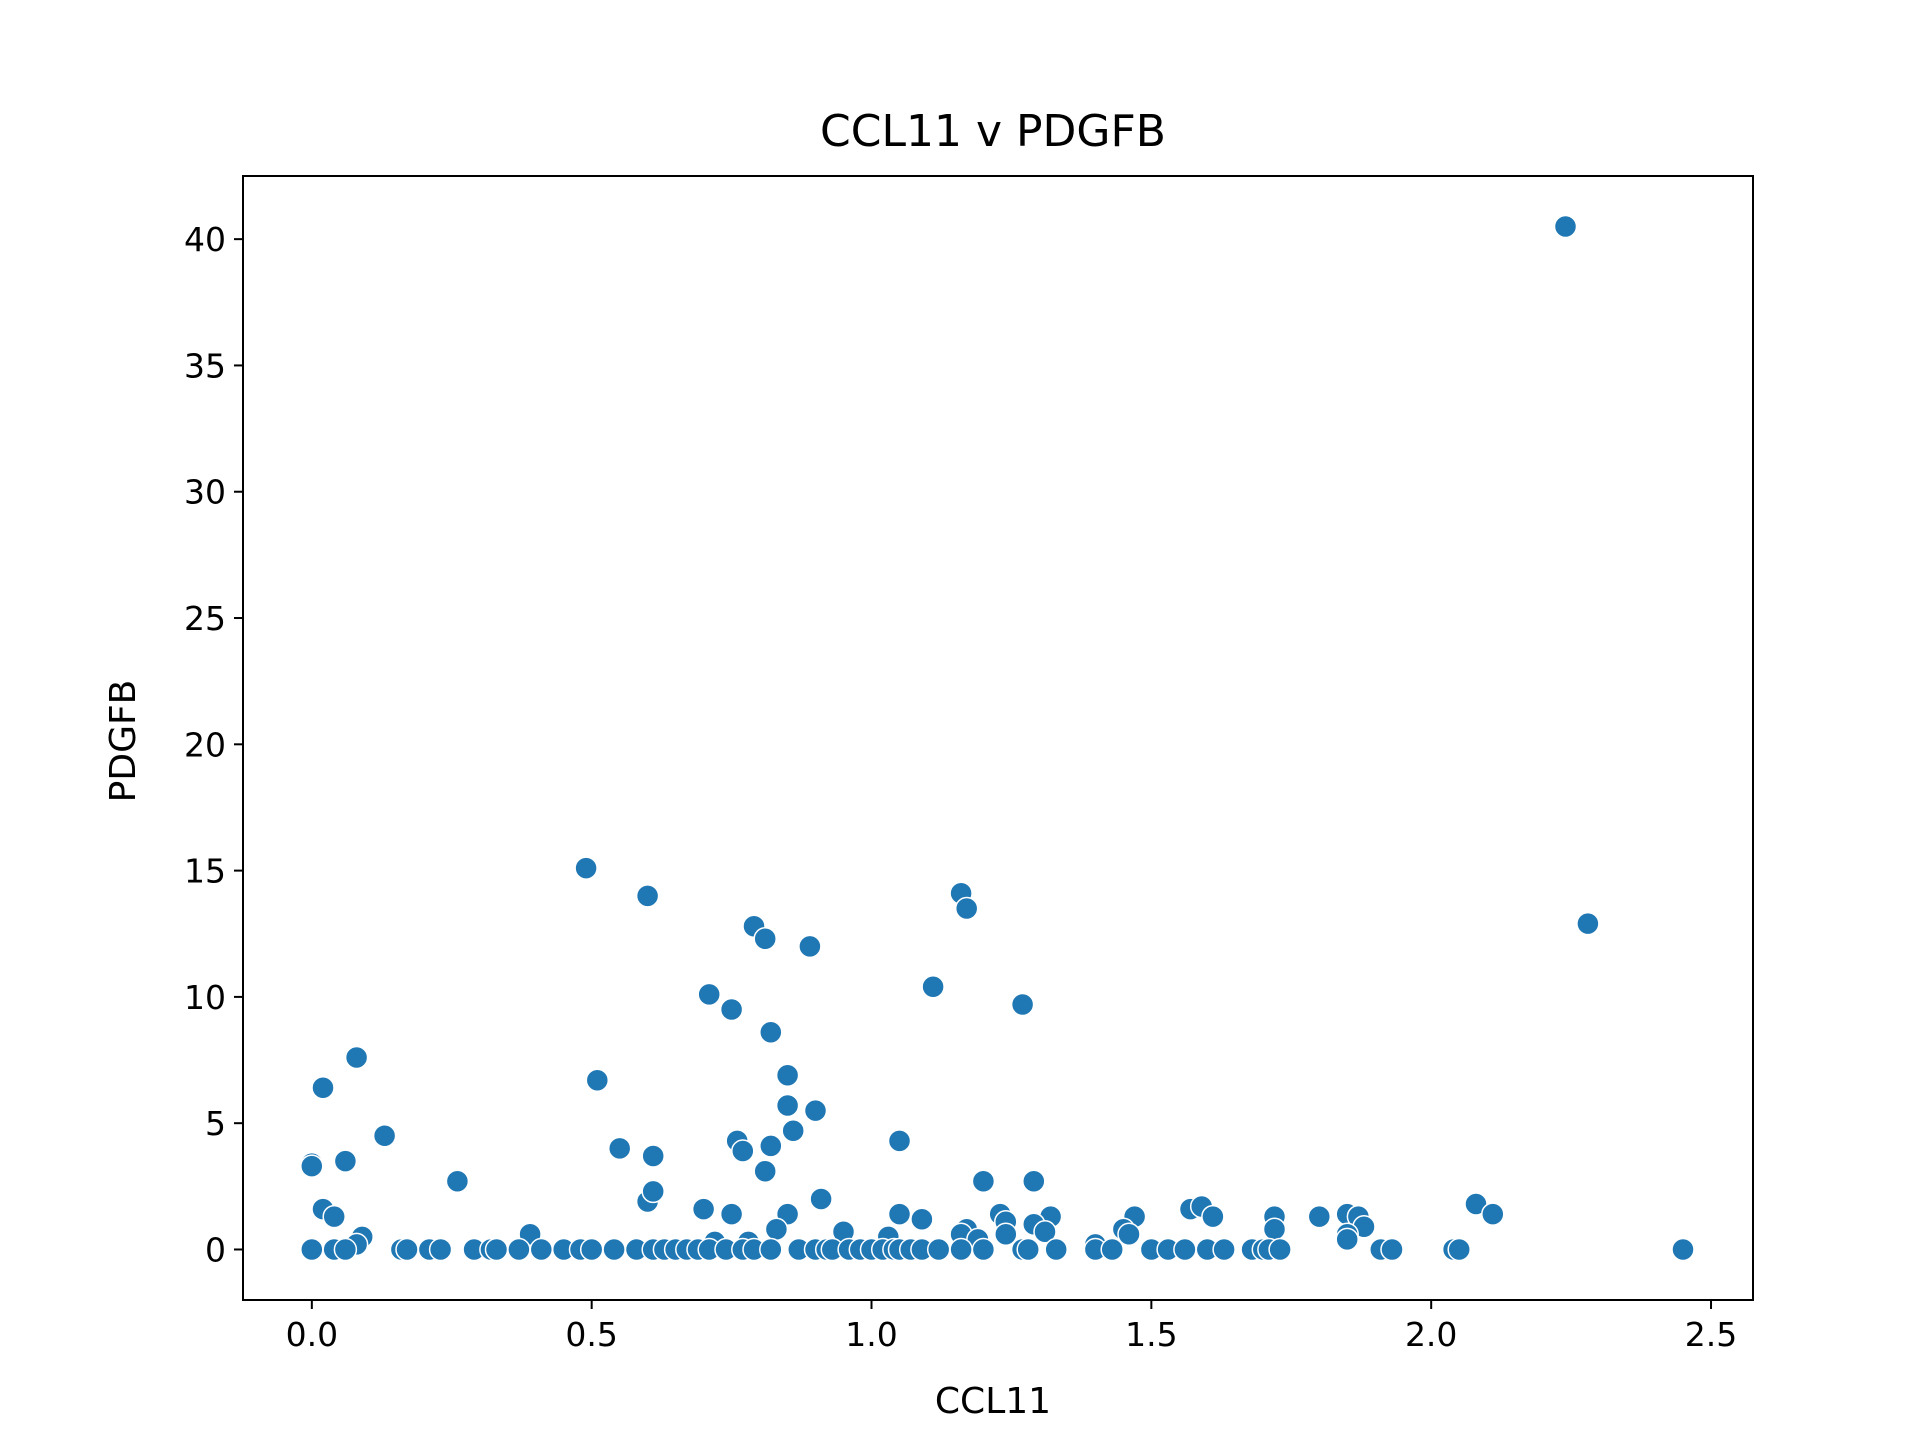 This screenshot has width=1920, height=1440. Describe the element at coordinates (1711, 1334) in the screenshot. I see `x-tick-label: 2.5` at that location.